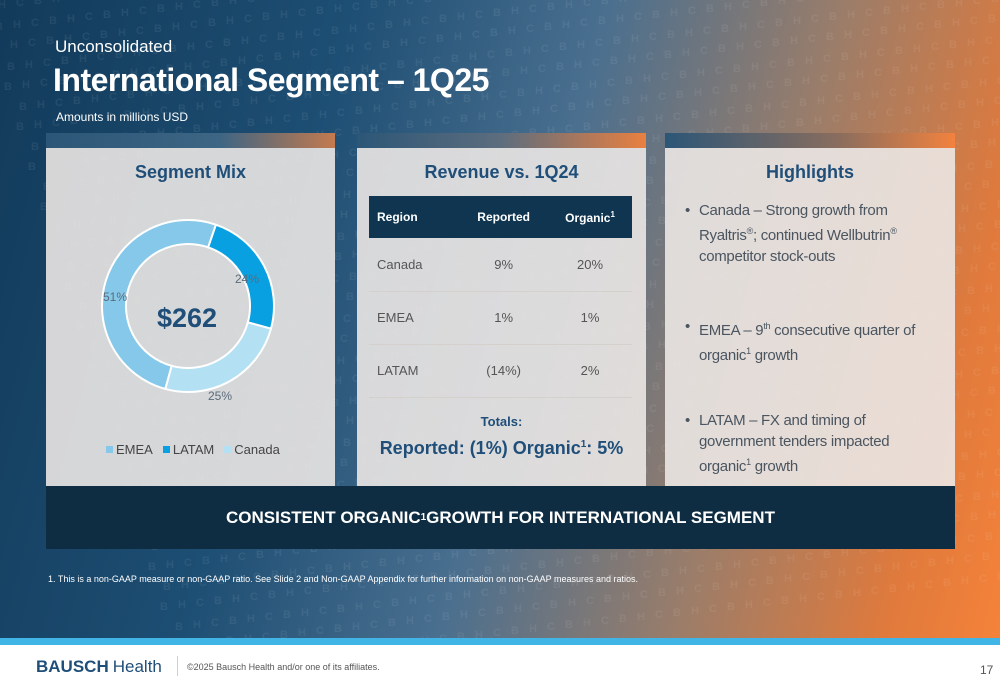 The width and height of the screenshot is (1000, 685). Describe the element at coordinates (590, 371) in the screenshot. I see `organic-cell: 2%` at that location.